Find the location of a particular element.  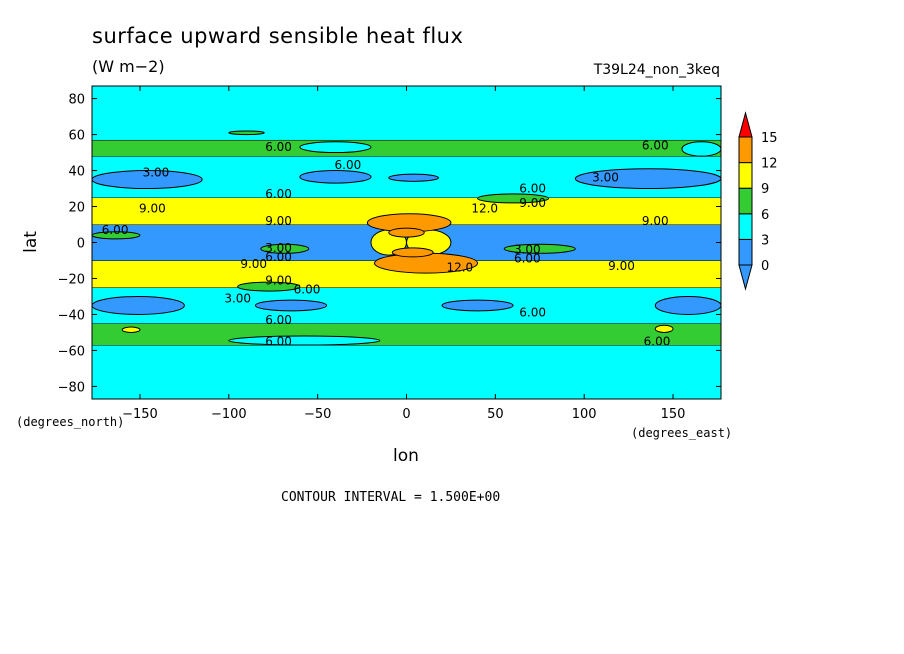

chart-units: (W m−2) is located at coordinates (128, 66).